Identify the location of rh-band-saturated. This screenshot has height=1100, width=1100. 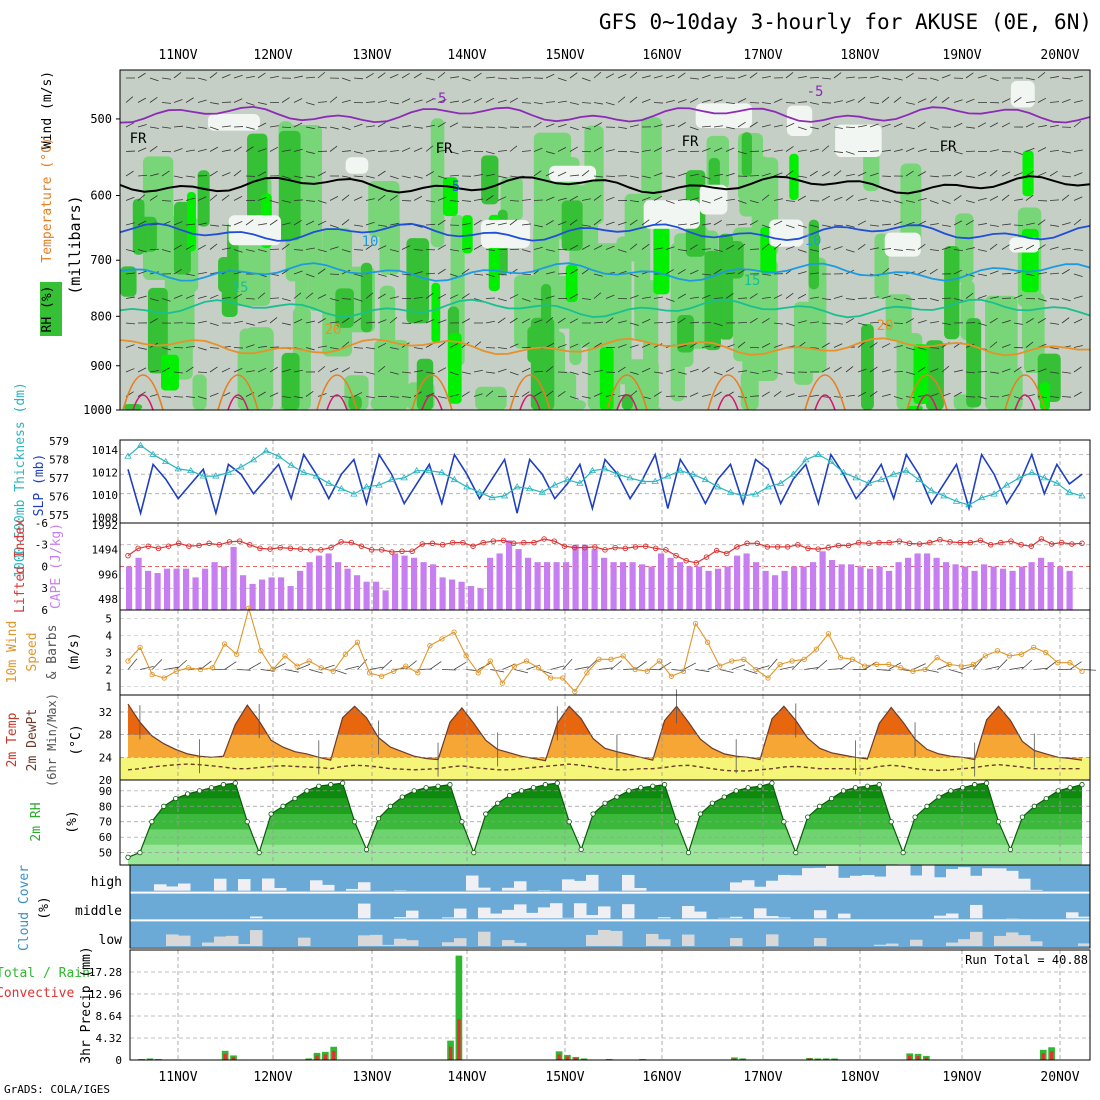
(436, 312).